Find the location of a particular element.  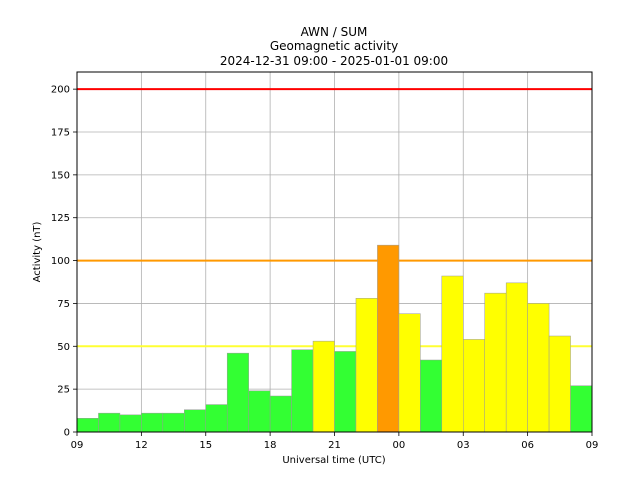

x-tick-label: 15 is located at coordinates (205, 445).